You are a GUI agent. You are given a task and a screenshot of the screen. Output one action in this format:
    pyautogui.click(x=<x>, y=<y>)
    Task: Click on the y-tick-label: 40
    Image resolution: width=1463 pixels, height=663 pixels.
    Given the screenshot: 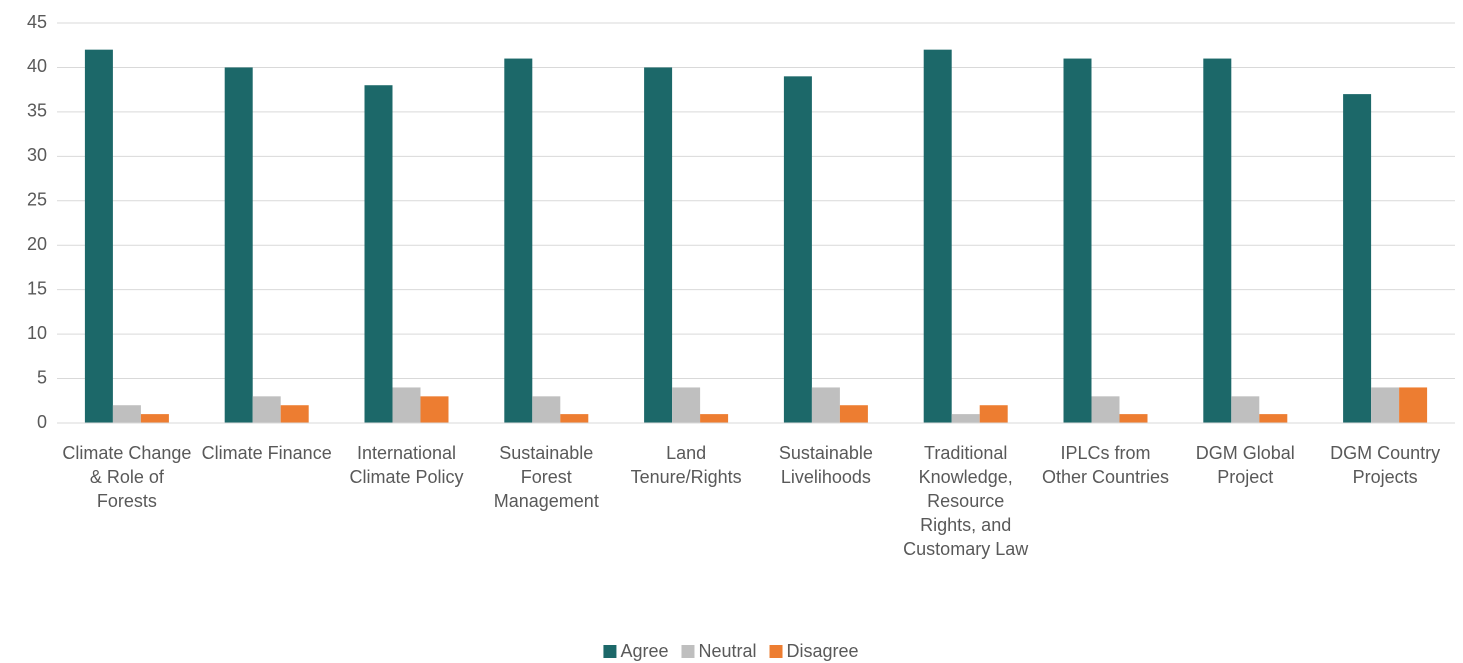 What is the action you would take?
    pyautogui.click(x=37, y=66)
    